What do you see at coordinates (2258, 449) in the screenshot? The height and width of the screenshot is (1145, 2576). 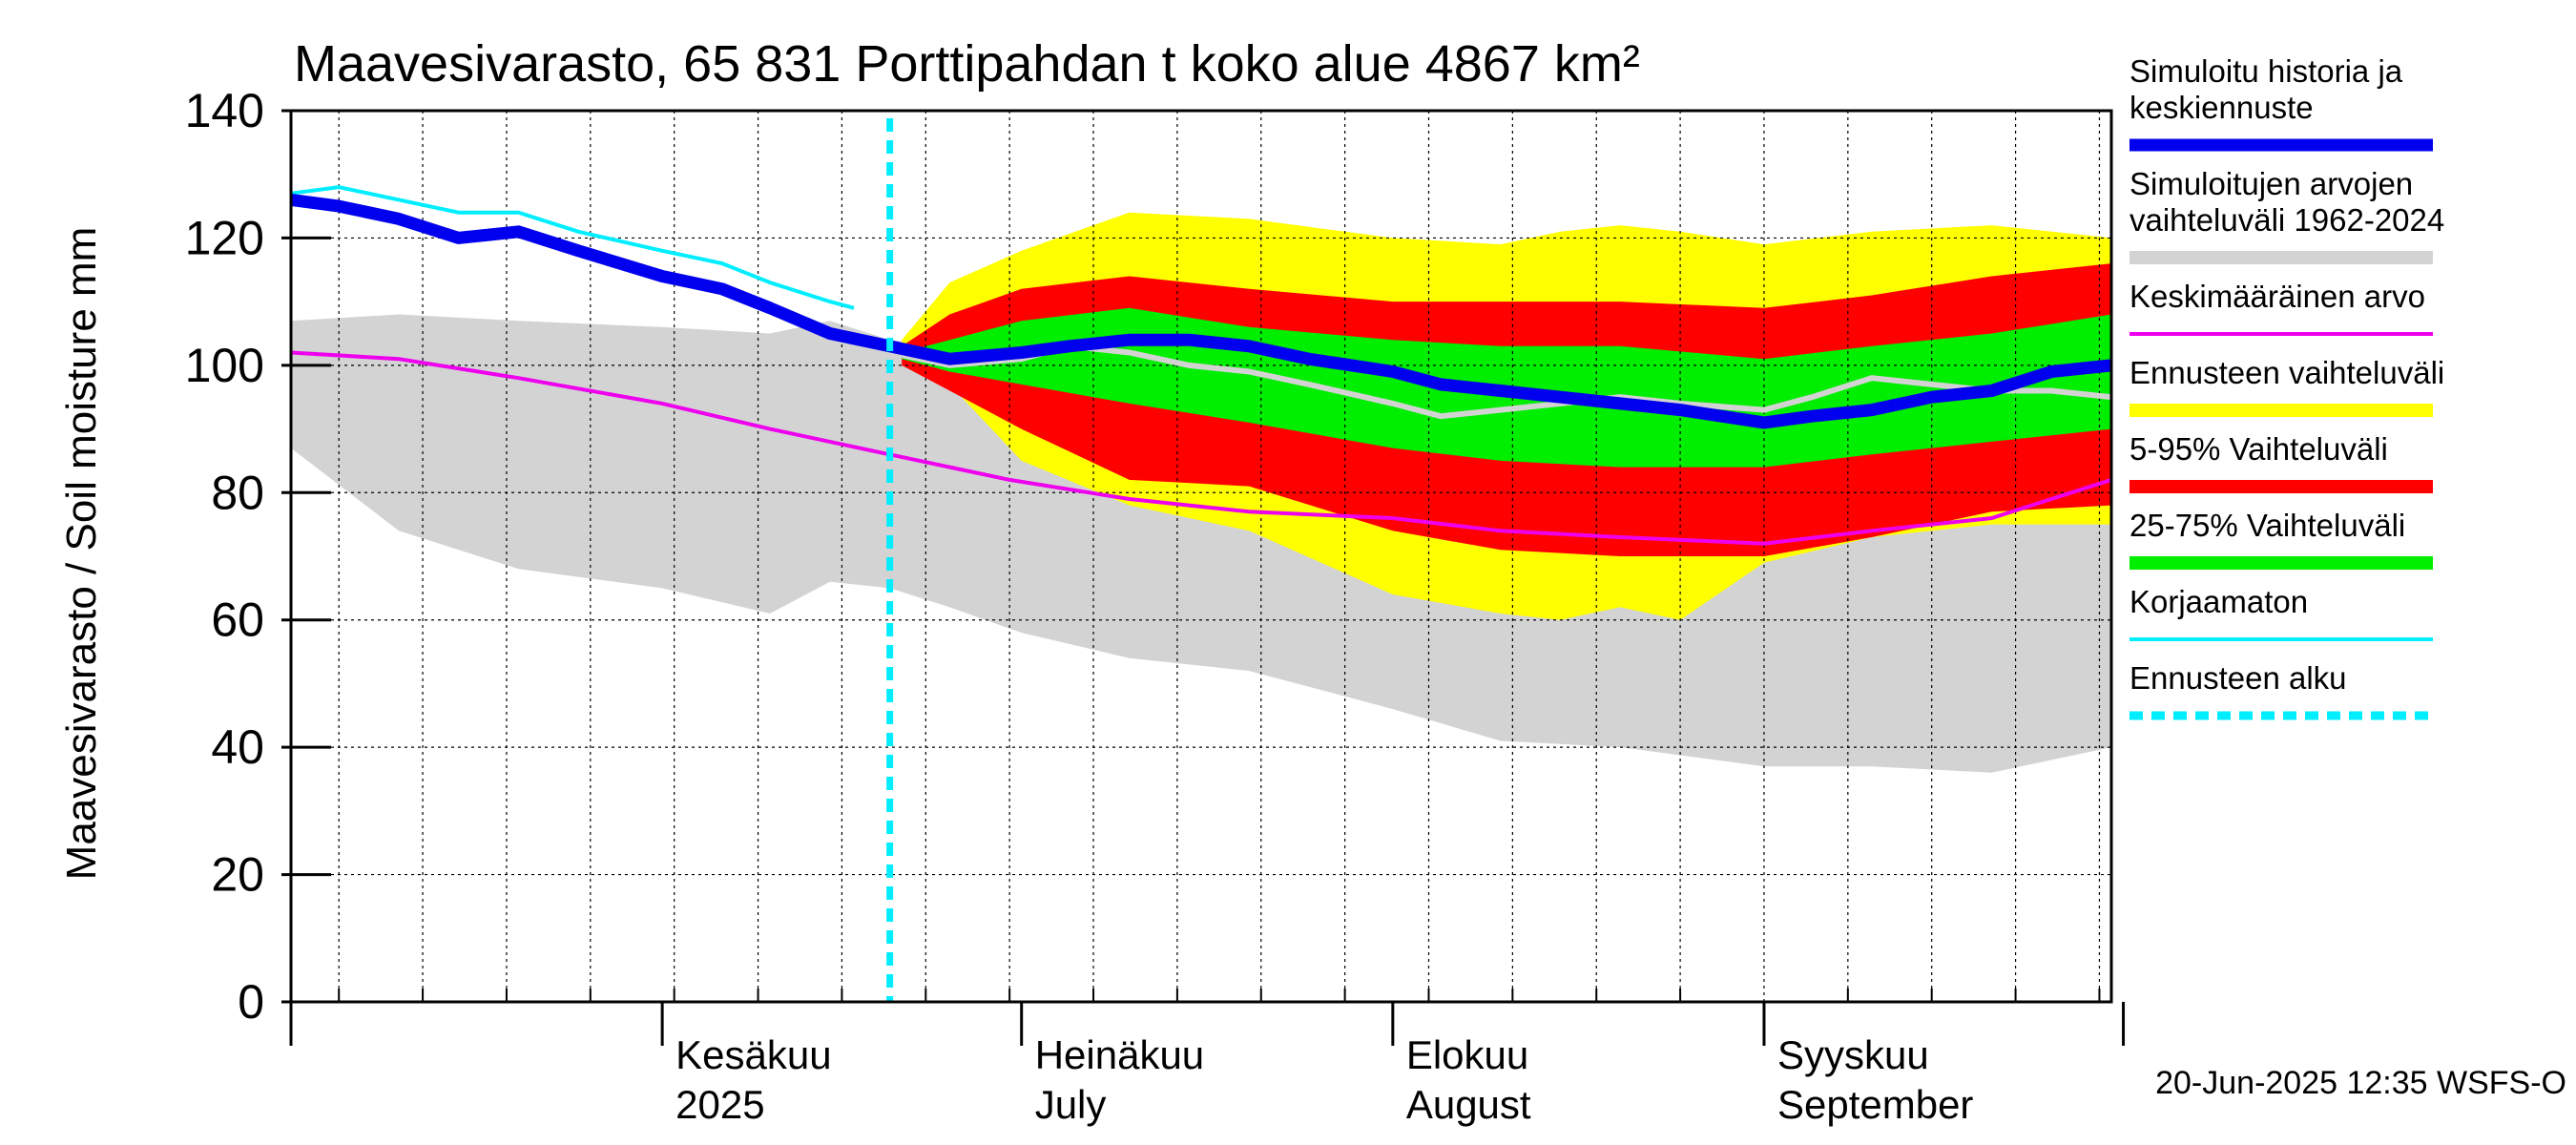 I see `legend-label: 5-95% Vaihteluväli` at bounding box center [2258, 449].